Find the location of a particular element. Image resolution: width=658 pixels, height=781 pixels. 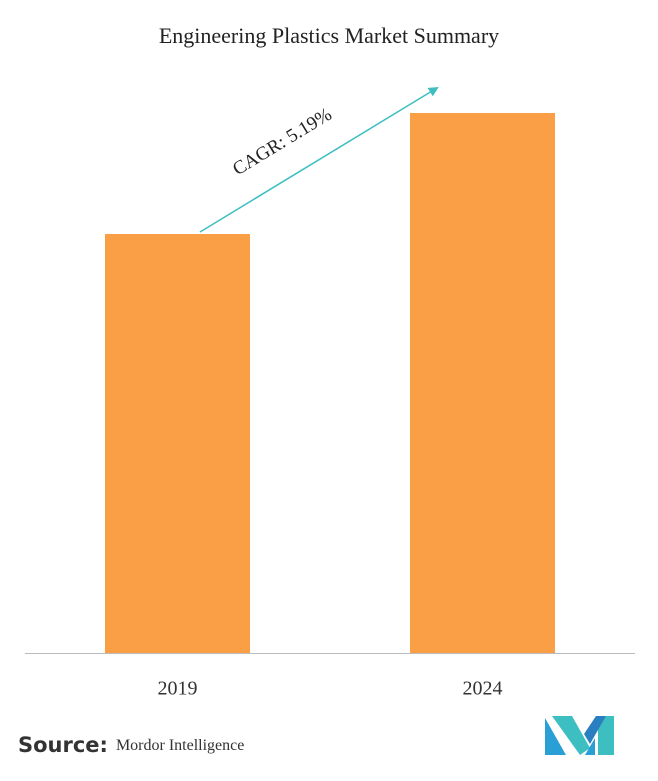

cagr-arrow is located at coordinates (319, 159).